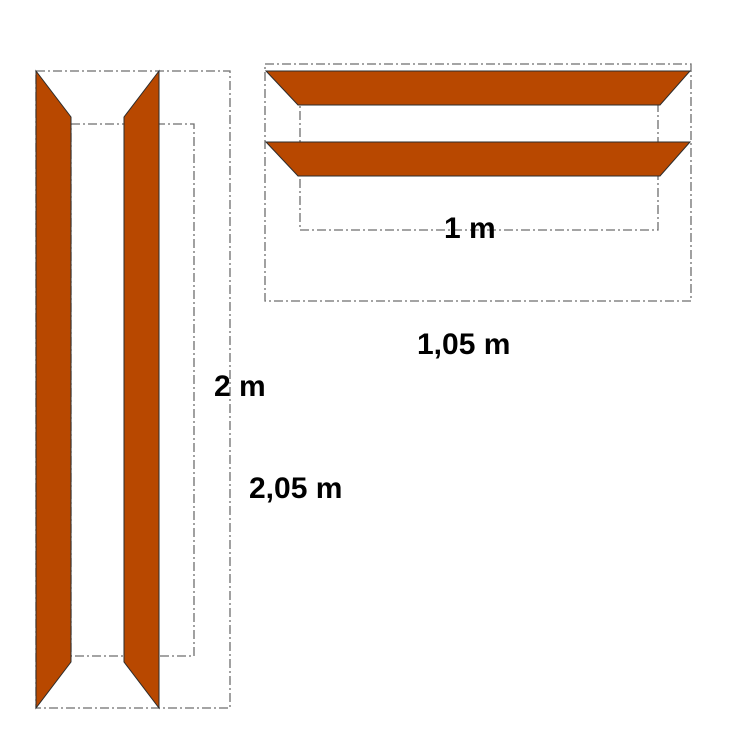 This screenshot has width=744, height=756. I want to click on vertical-frame-pieces, so click(97, 389).